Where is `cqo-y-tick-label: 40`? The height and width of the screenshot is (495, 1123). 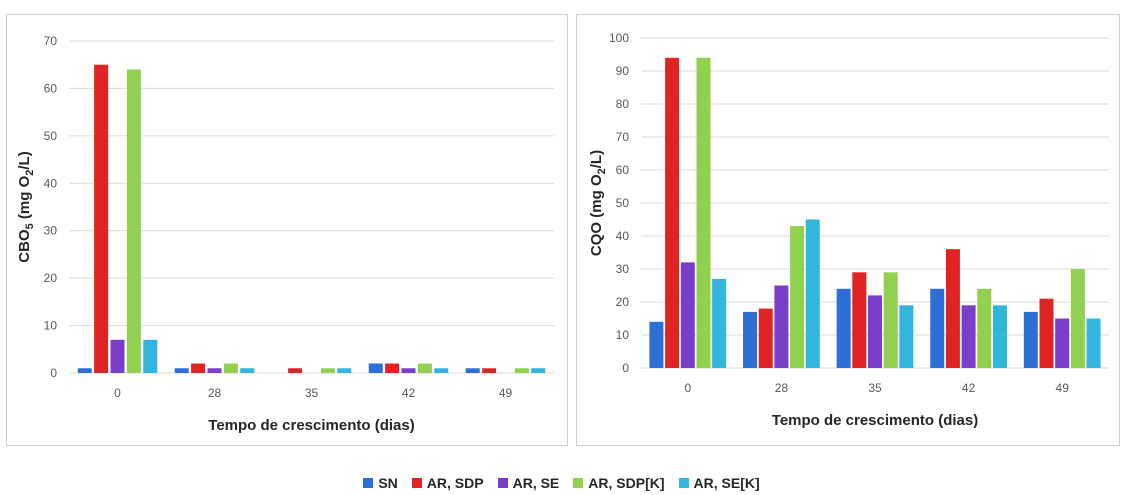
cqo-y-tick-label: 40 is located at coordinates (623, 236).